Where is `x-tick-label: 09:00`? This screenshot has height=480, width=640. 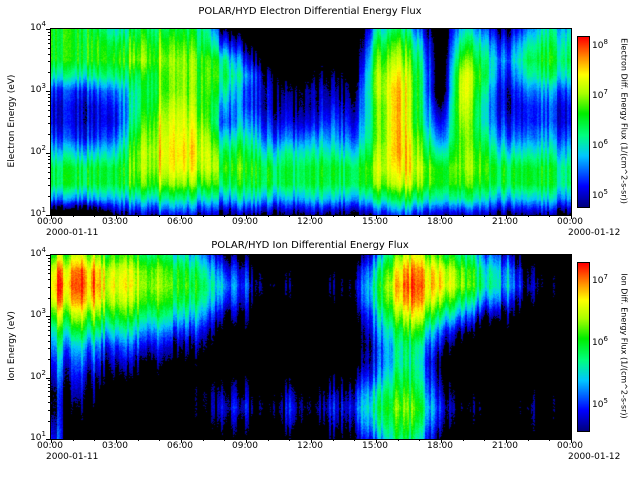 x-tick-label: 09:00 is located at coordinates (245, 446).